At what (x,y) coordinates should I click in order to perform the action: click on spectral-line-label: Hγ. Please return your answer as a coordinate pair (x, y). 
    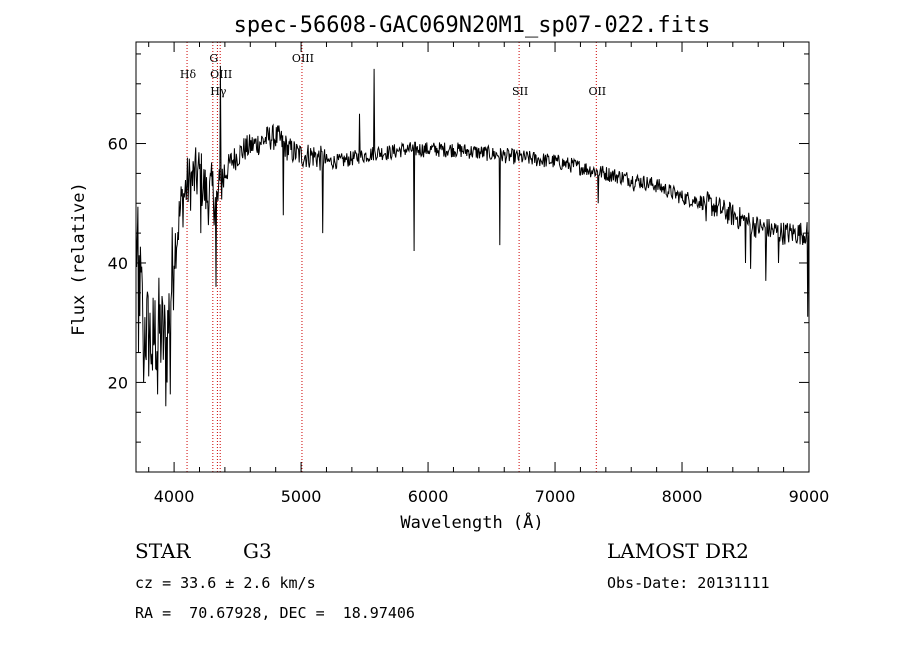
    Looking at the image, I should click on (218, 91).